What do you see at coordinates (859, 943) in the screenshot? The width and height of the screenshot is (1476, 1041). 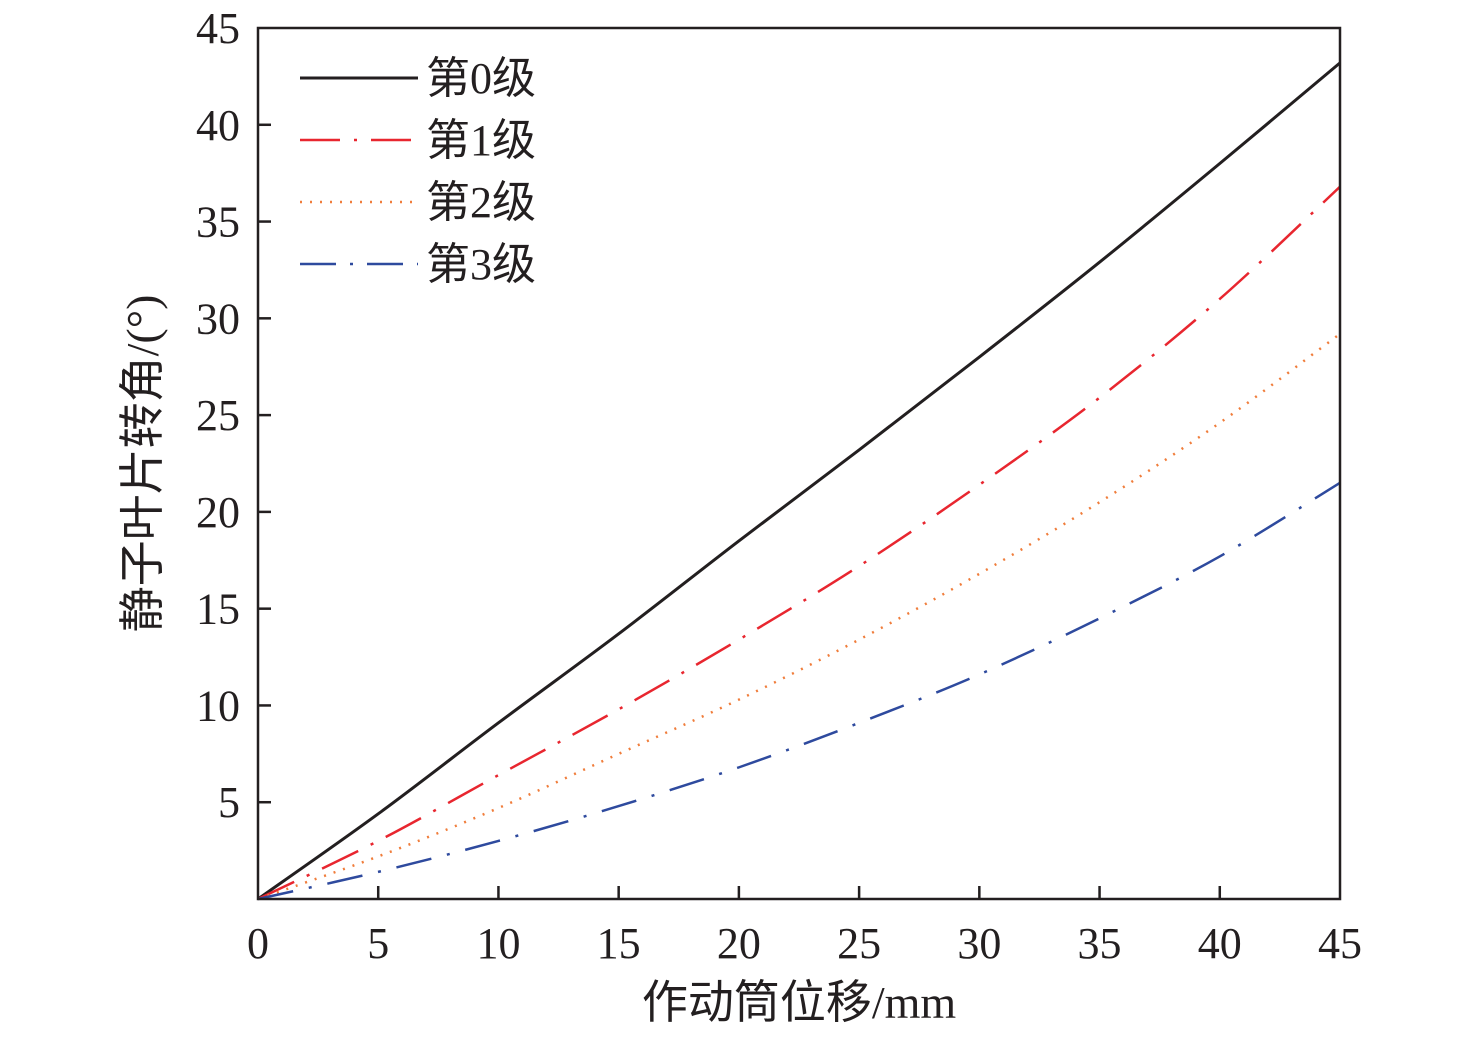 I see `x-tick-label: 25` at bounding box center [859, 943].